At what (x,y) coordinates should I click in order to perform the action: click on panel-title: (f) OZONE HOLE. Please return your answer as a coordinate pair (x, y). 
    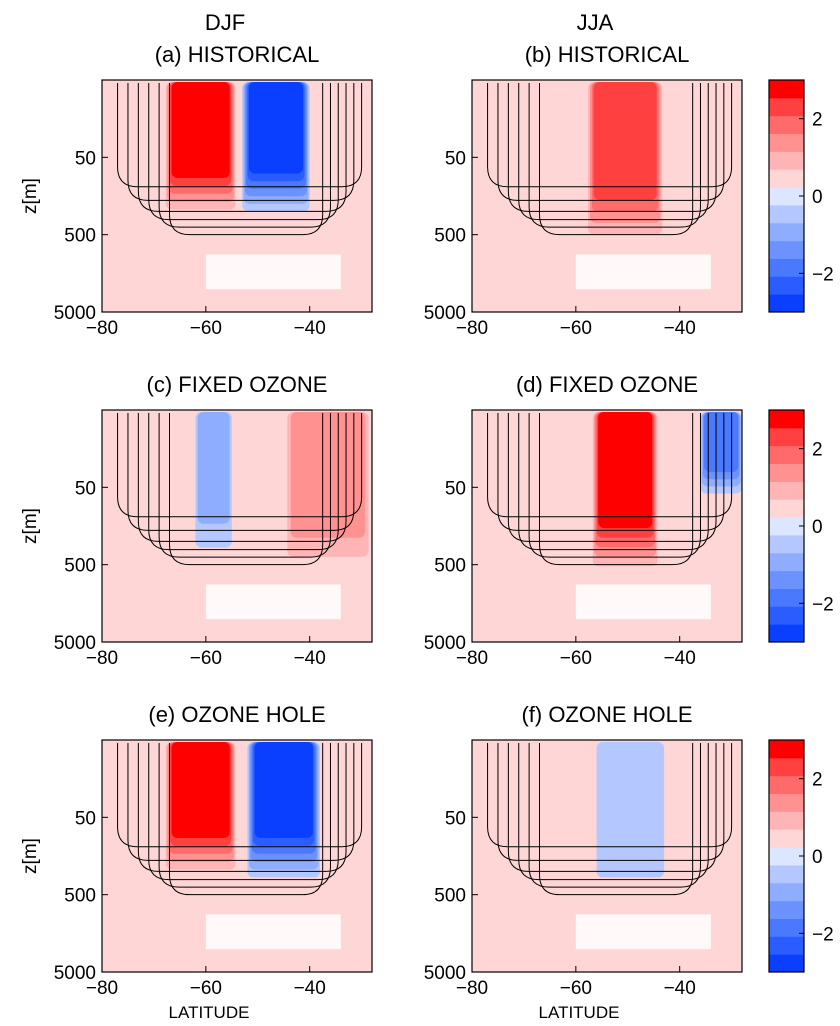
    Looking at the image, I should click on (606, 714).